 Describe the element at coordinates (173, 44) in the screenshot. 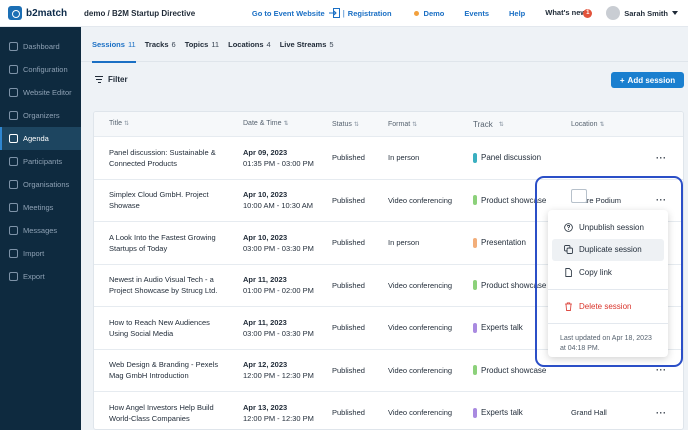

I see `tab-count: 6` at that location.